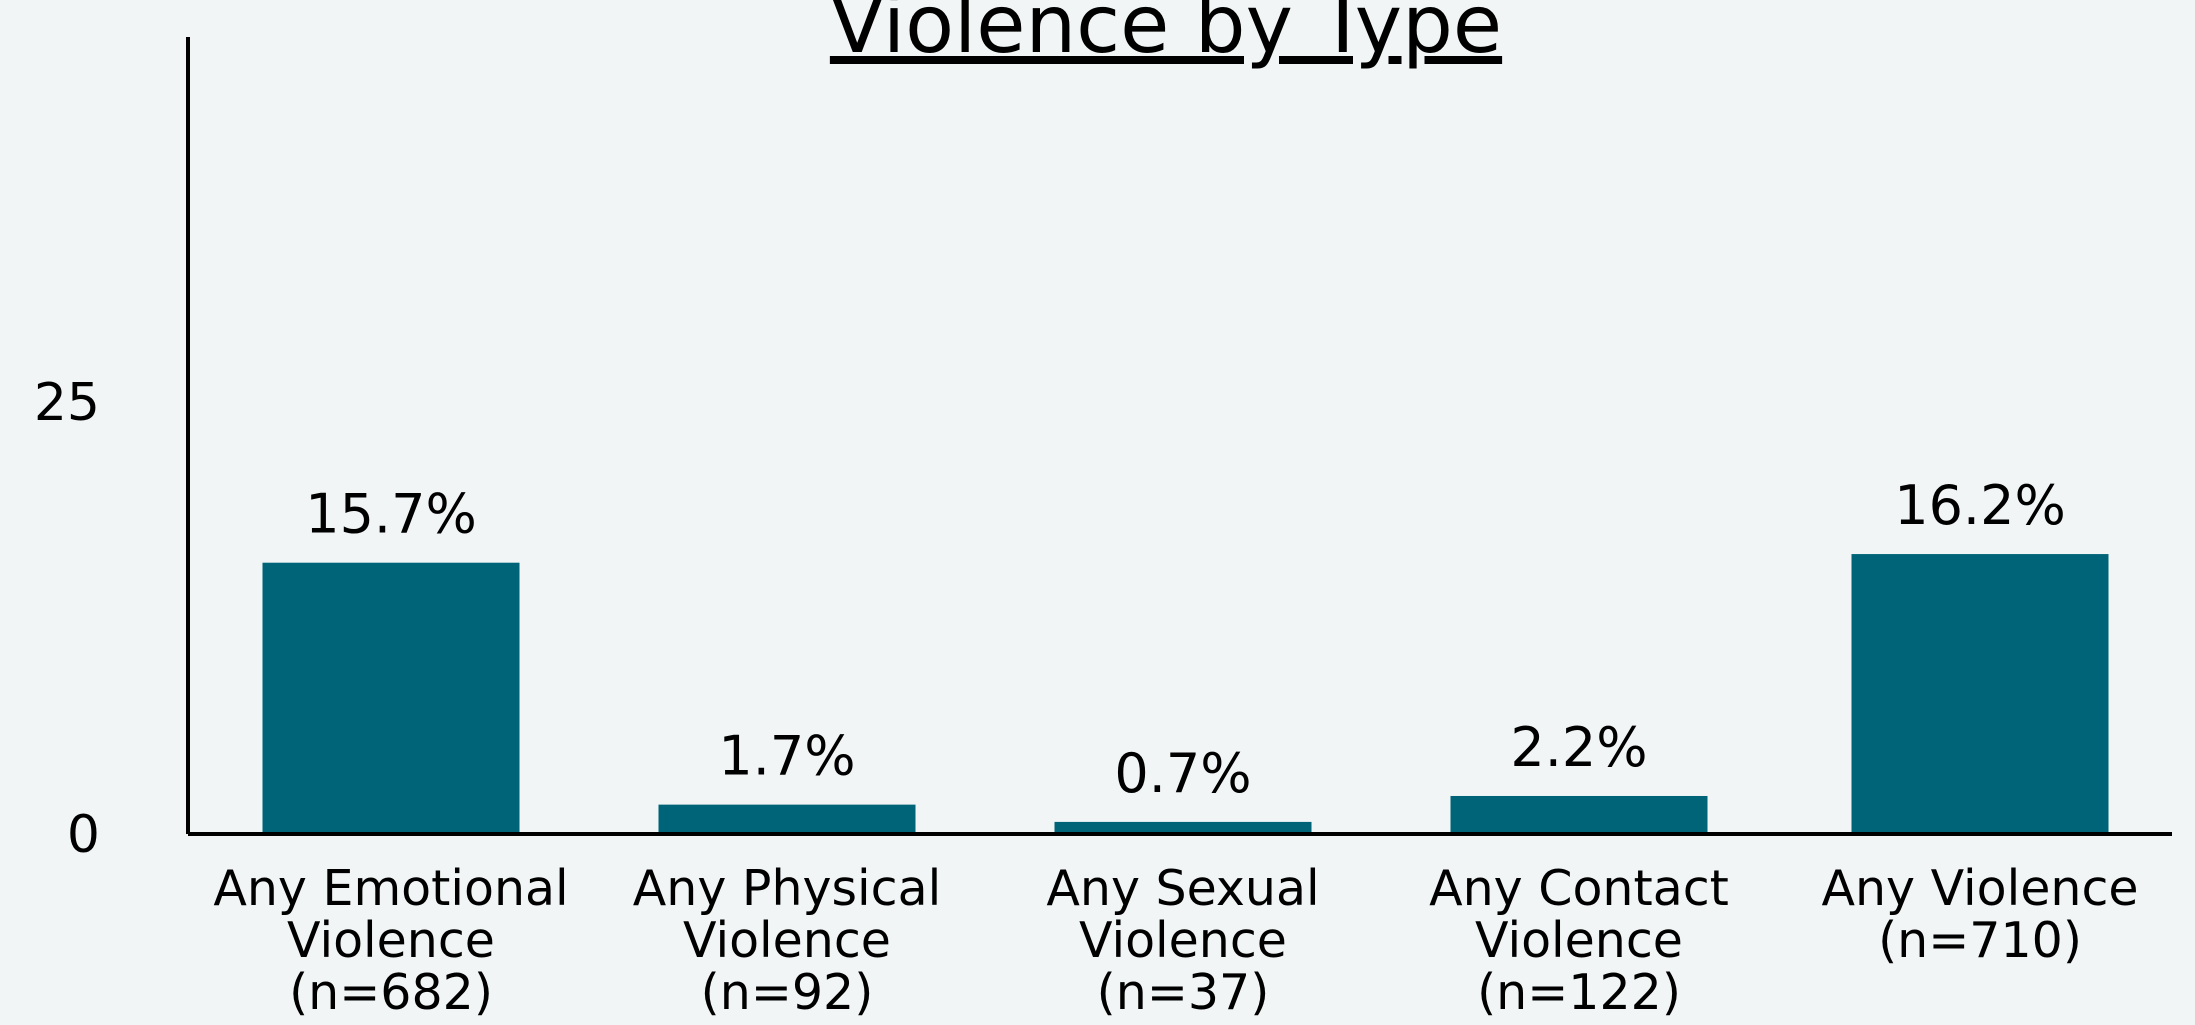  I want to click on category-label-1-line-0: Any Physical, so click(787, 888).